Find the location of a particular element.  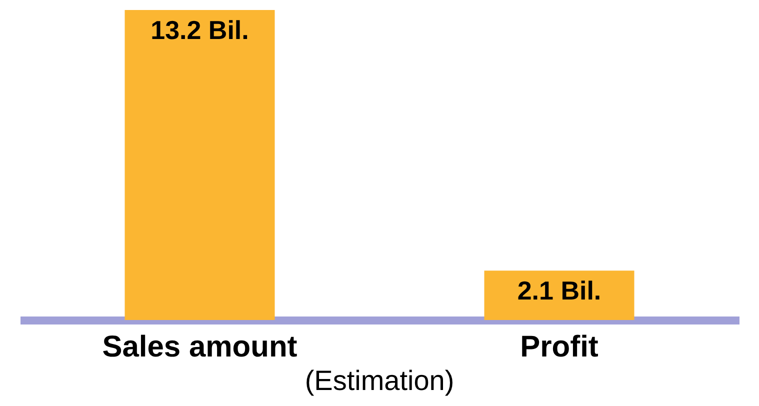

text: (Estimation) is located at coordinates (379, 380).